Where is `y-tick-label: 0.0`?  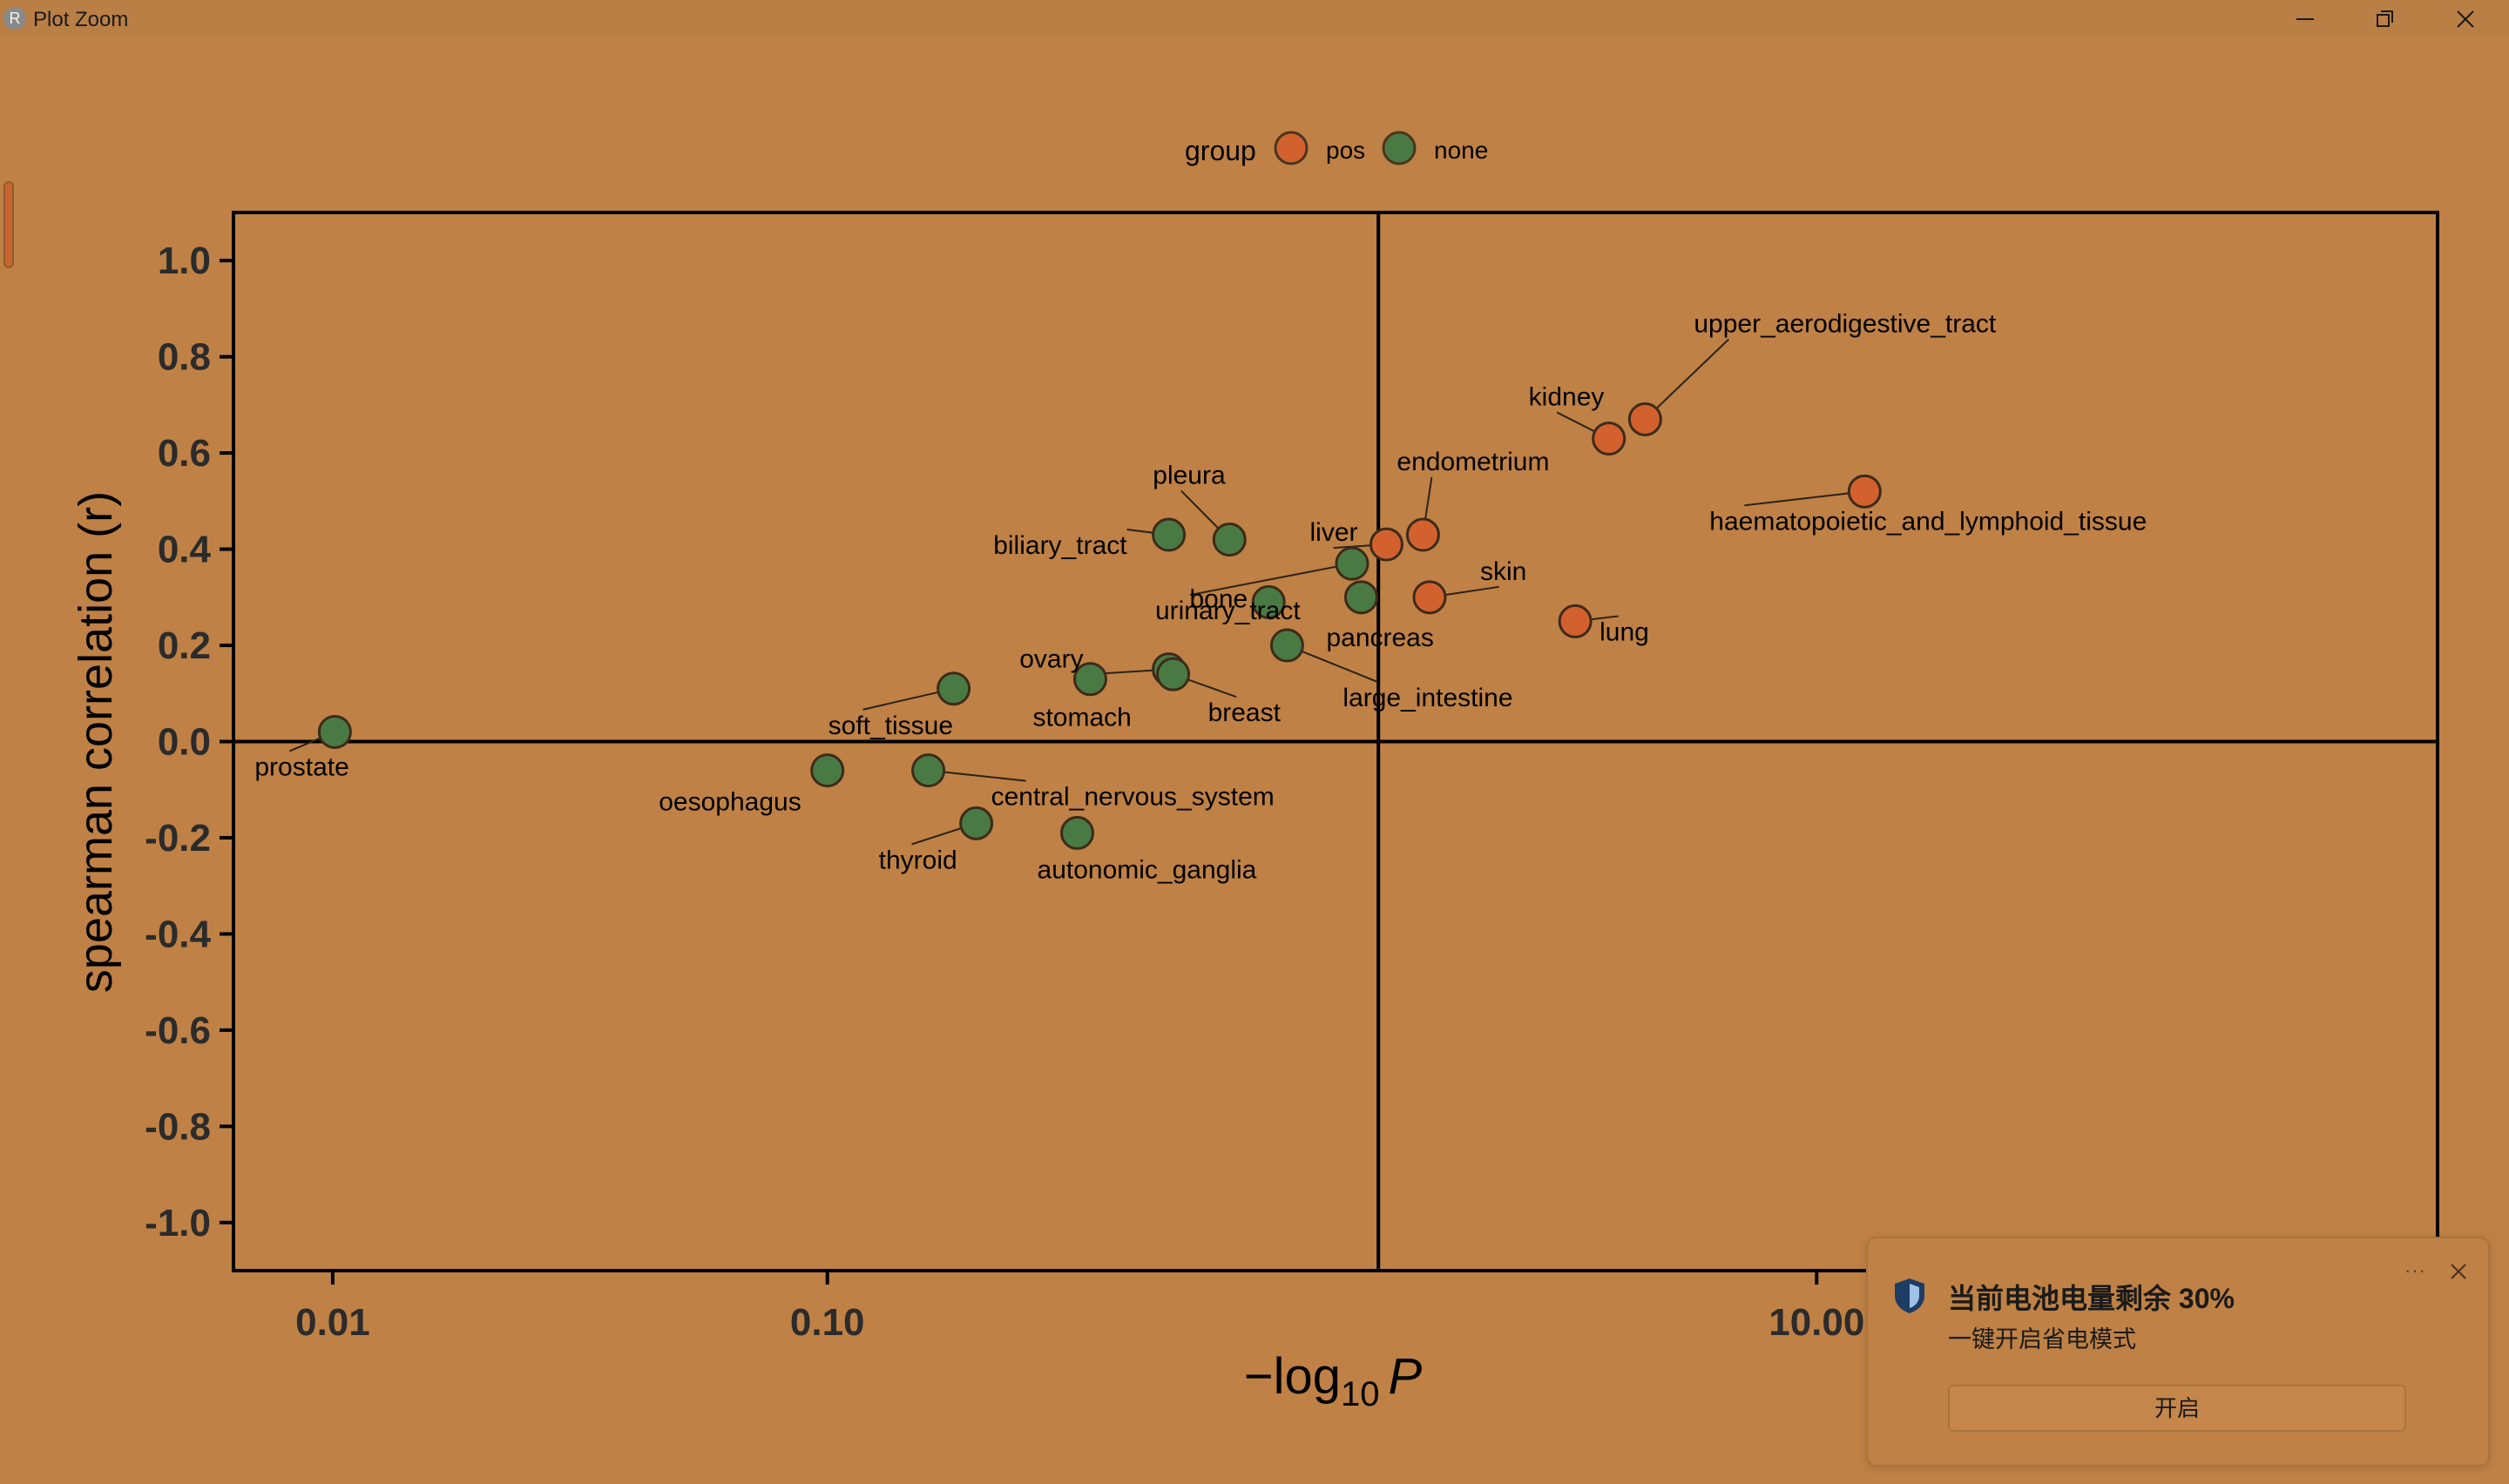 y-tick-label: 0.0 is located at coordinates (184, 743).